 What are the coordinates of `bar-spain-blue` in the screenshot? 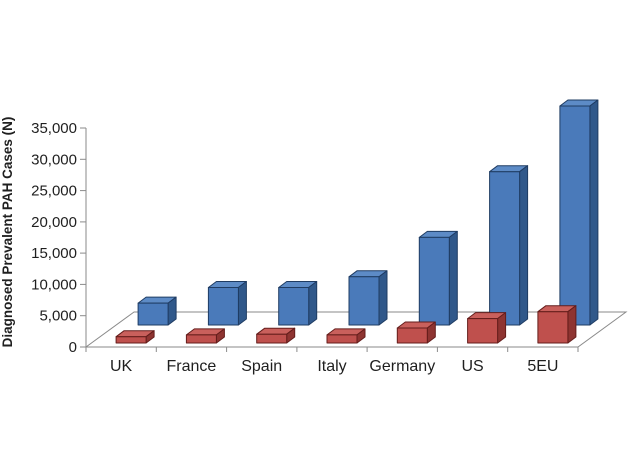 It's located at (298, 303).